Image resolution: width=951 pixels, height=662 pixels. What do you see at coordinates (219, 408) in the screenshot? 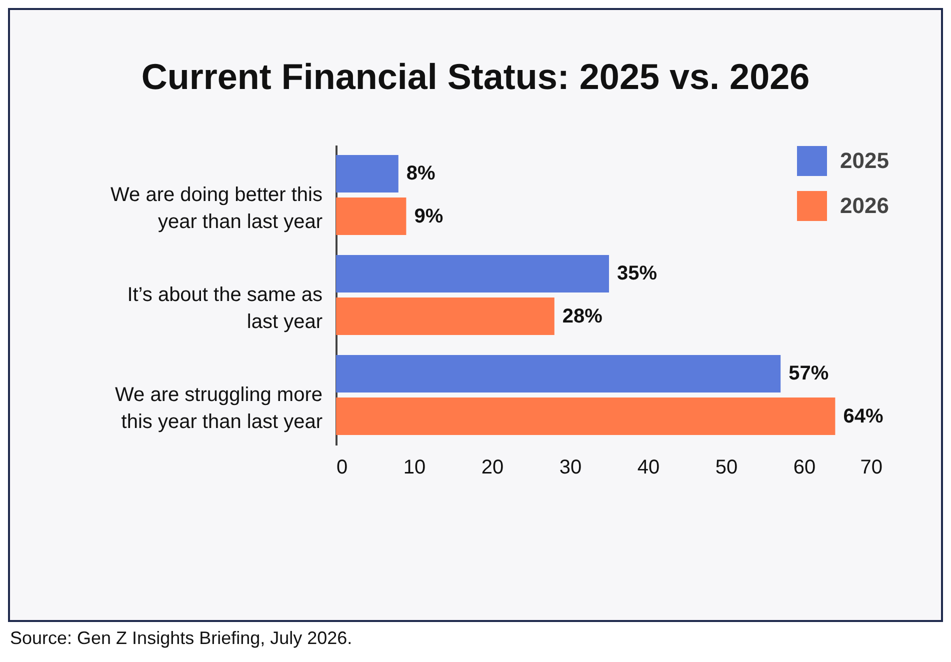
I see `y-tick-label: We are struggling more this year than last year` at bounding box center [219, 408].